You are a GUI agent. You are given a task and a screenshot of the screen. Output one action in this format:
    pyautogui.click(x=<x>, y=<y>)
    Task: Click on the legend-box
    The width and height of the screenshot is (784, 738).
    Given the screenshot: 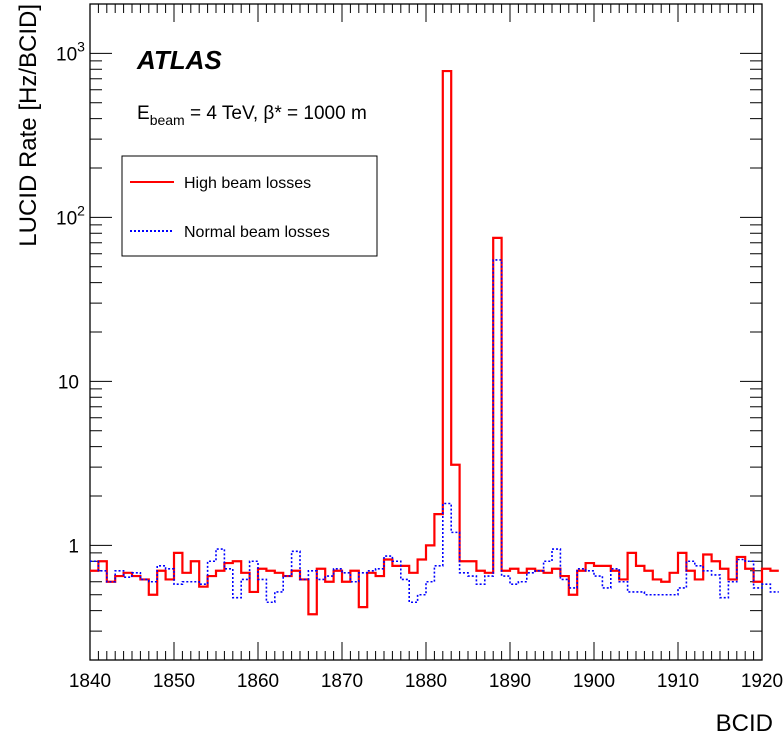 What is the action you would take?
    pyautogui.click(x=249, y=206)
    